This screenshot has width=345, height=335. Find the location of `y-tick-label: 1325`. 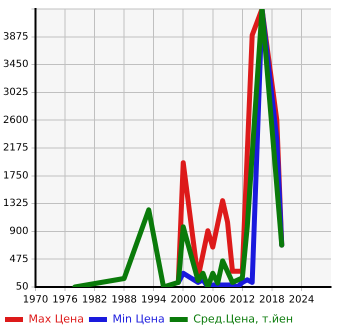

y-tick-label: 1325 is located at coordinates (15, 204).